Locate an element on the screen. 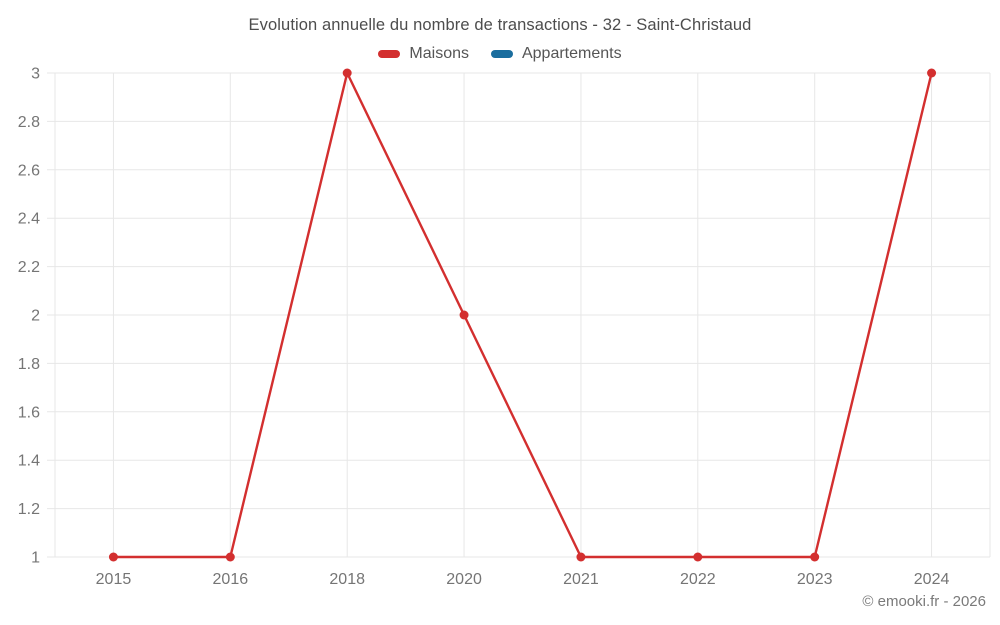 The height and width of the screenshot is (625, 1000). data-point-maisons-2021 is located at coordinates (581, 557).